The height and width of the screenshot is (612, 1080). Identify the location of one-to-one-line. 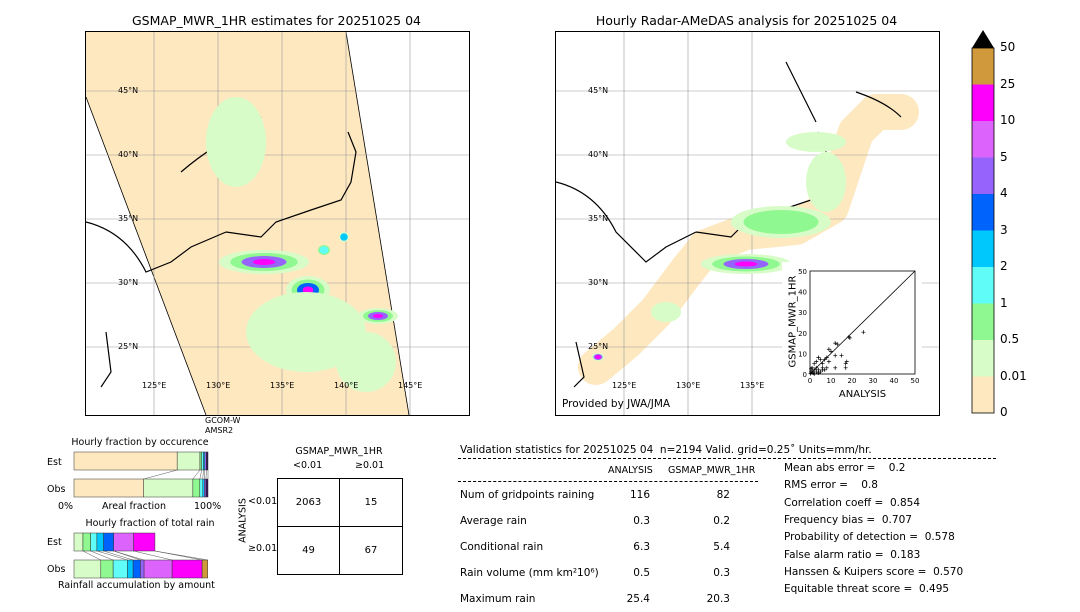
(862, 322).